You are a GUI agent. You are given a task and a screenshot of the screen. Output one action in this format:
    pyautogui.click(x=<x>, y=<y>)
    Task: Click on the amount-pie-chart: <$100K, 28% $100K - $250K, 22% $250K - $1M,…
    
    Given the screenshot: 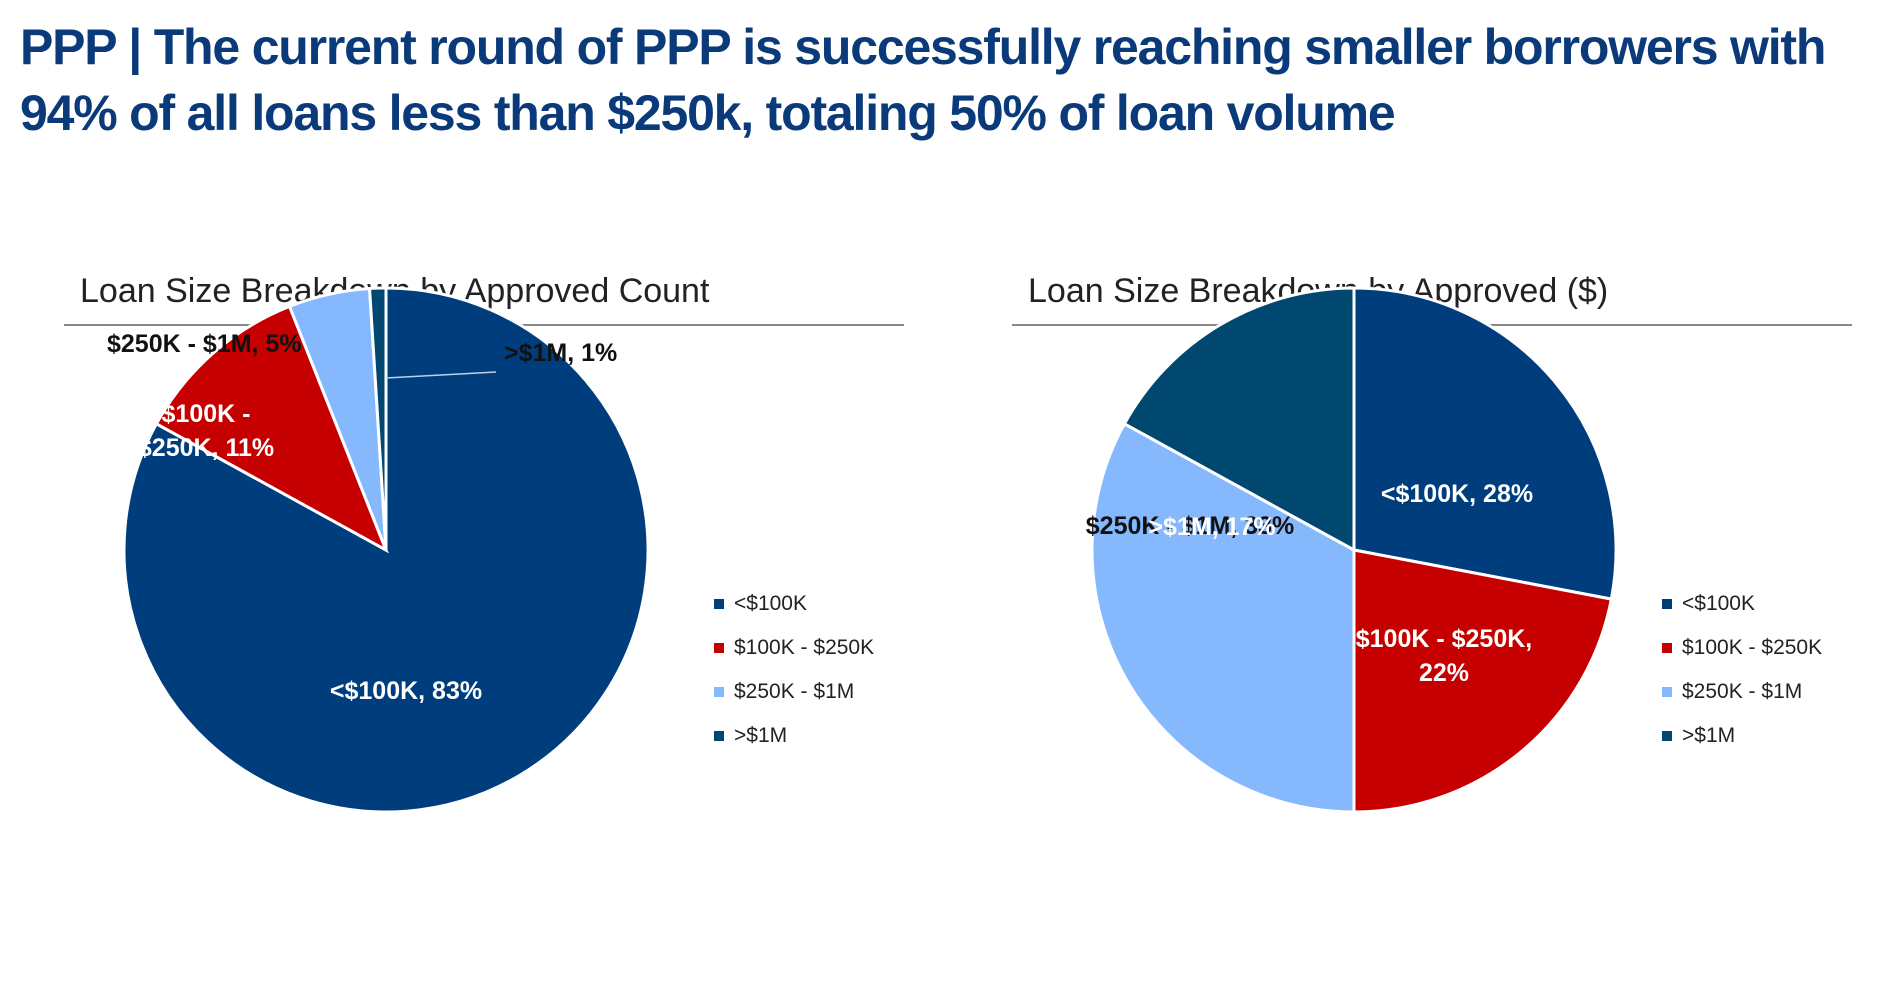 What is the action you would take?
    pyautogui.click(x=1352, y=550)
    